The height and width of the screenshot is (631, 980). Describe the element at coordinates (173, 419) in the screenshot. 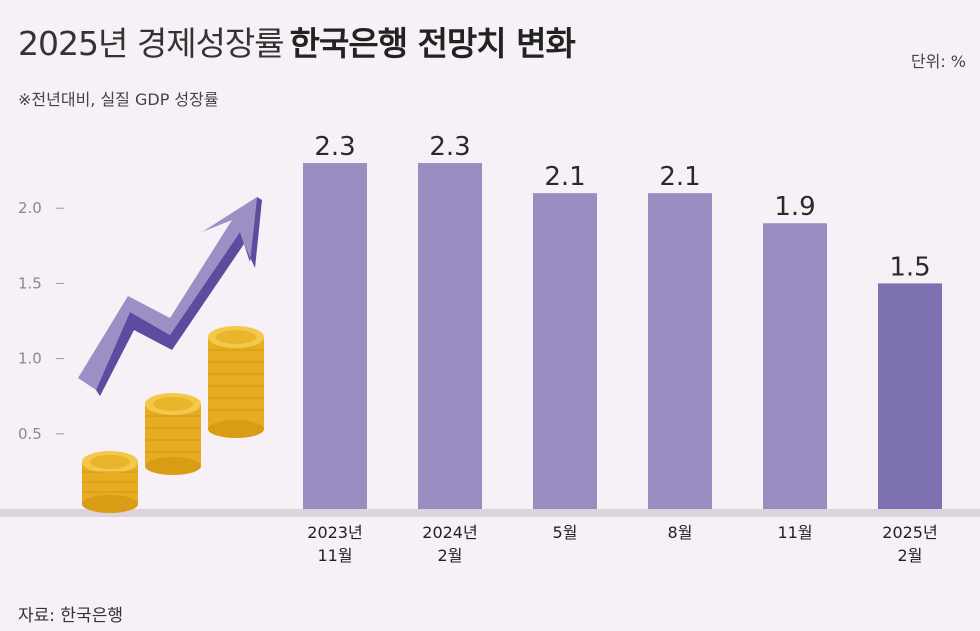

I see `coin-stacks-icon` at that location.